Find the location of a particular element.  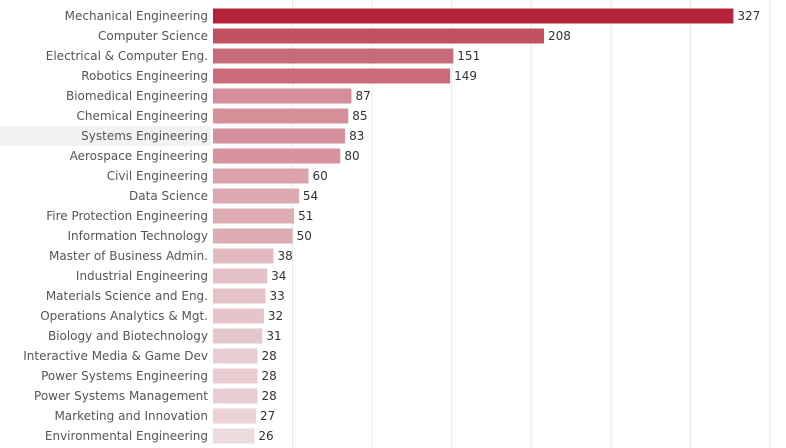

row-highlight is located at coordinates (105, 136).